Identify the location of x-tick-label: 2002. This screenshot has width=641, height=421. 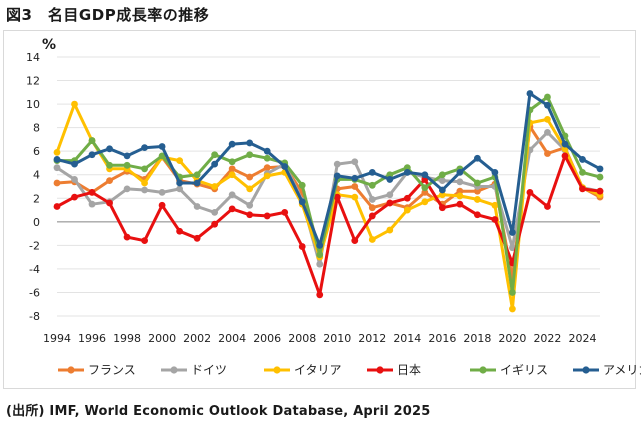
(197, 338).